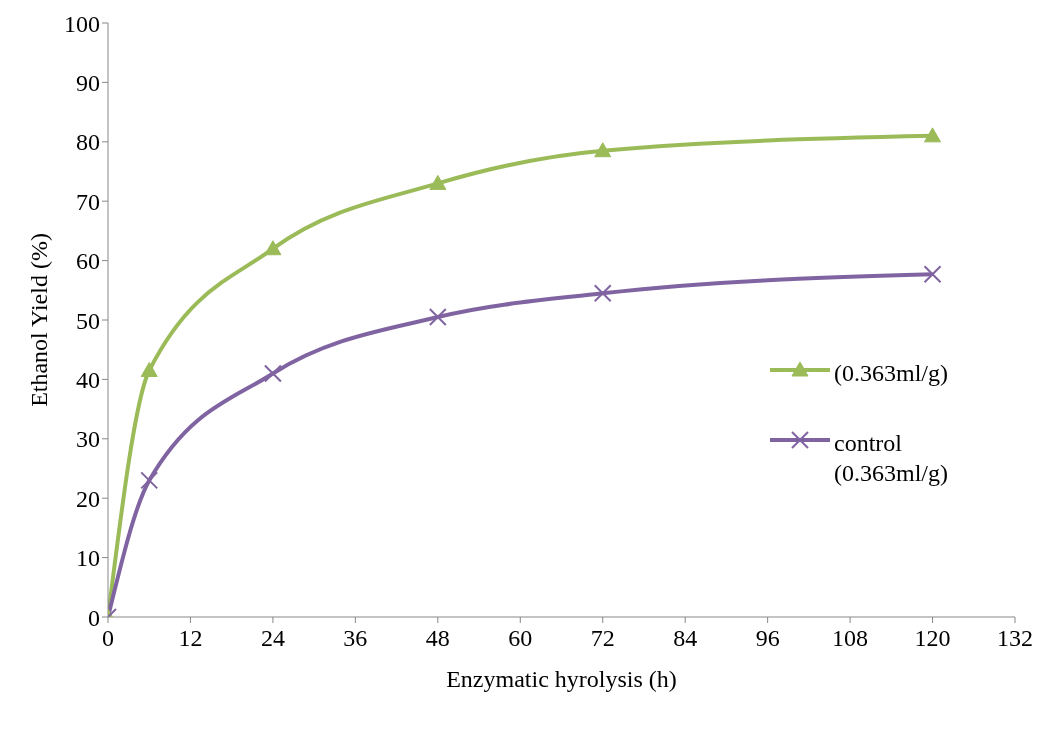 This screenshot has width=1048, height=735. I want to click on legend-label: control (0.363ml/g), so click(891, 458).